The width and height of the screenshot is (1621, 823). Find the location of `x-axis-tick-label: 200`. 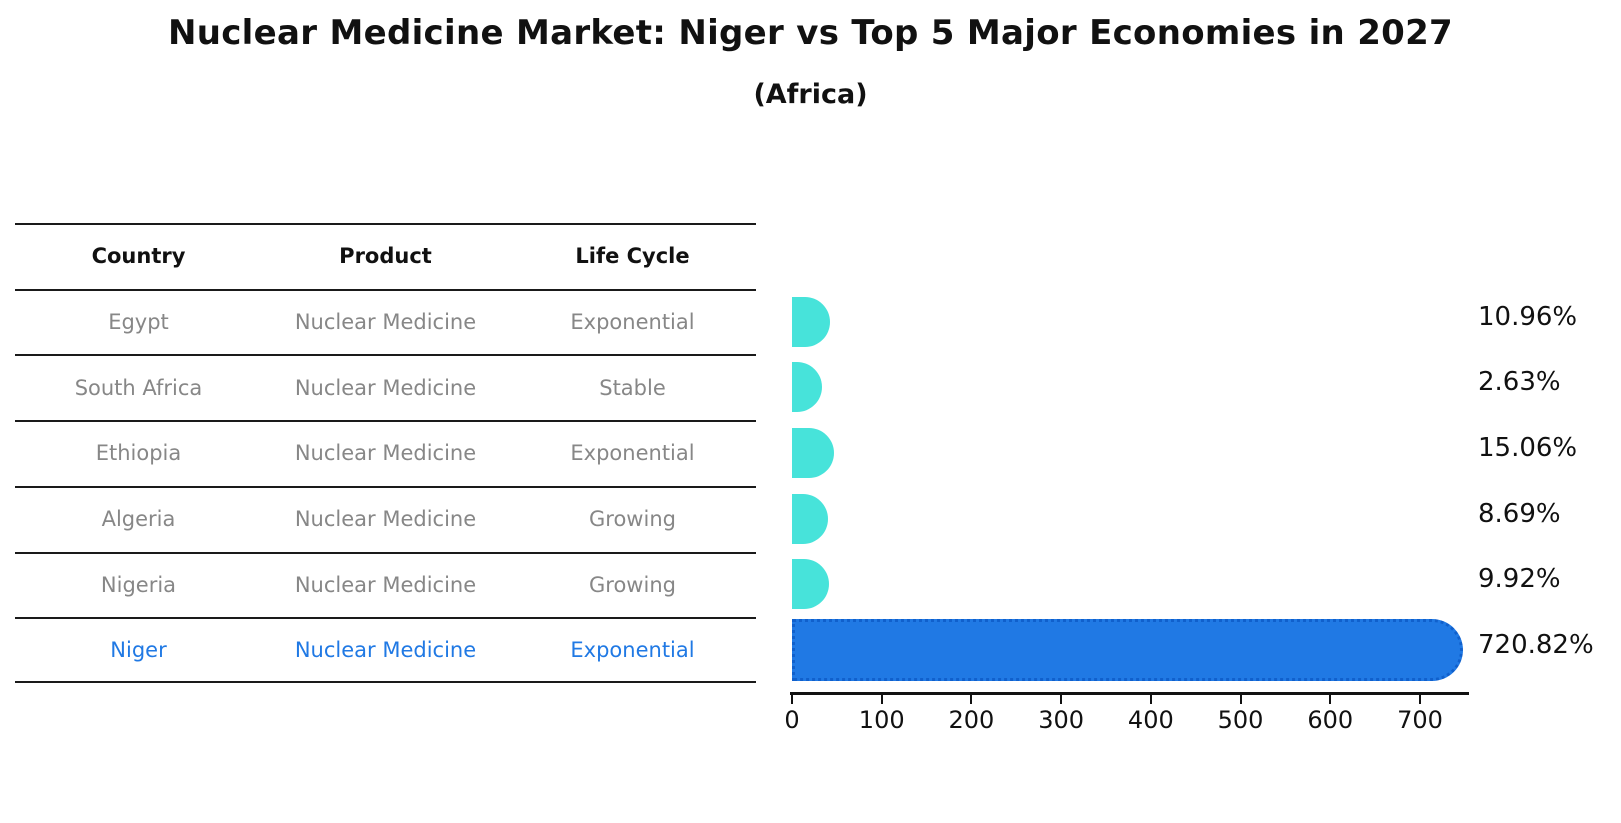

x-axis-tick-label: 200 is located at coordinates (971, 720).